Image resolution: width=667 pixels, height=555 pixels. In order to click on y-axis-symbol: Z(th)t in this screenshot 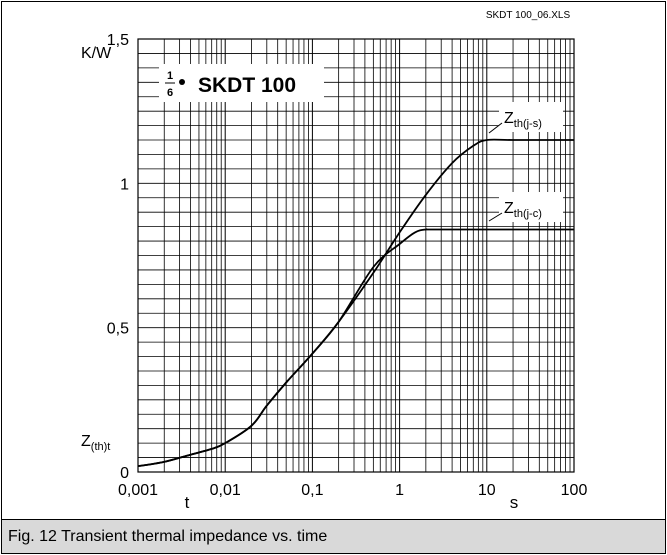, I will do `click(95, 443)`.